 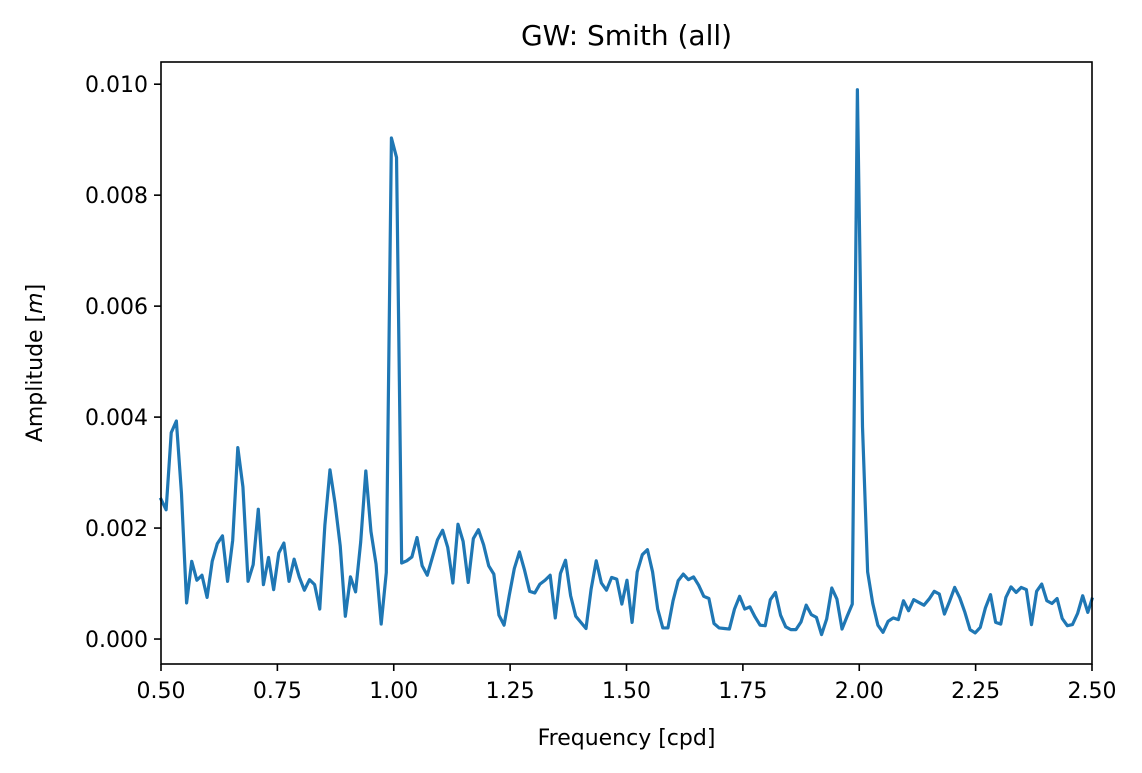 I want to click on x-tick-label: 1.50, so click(x=626, y=691).